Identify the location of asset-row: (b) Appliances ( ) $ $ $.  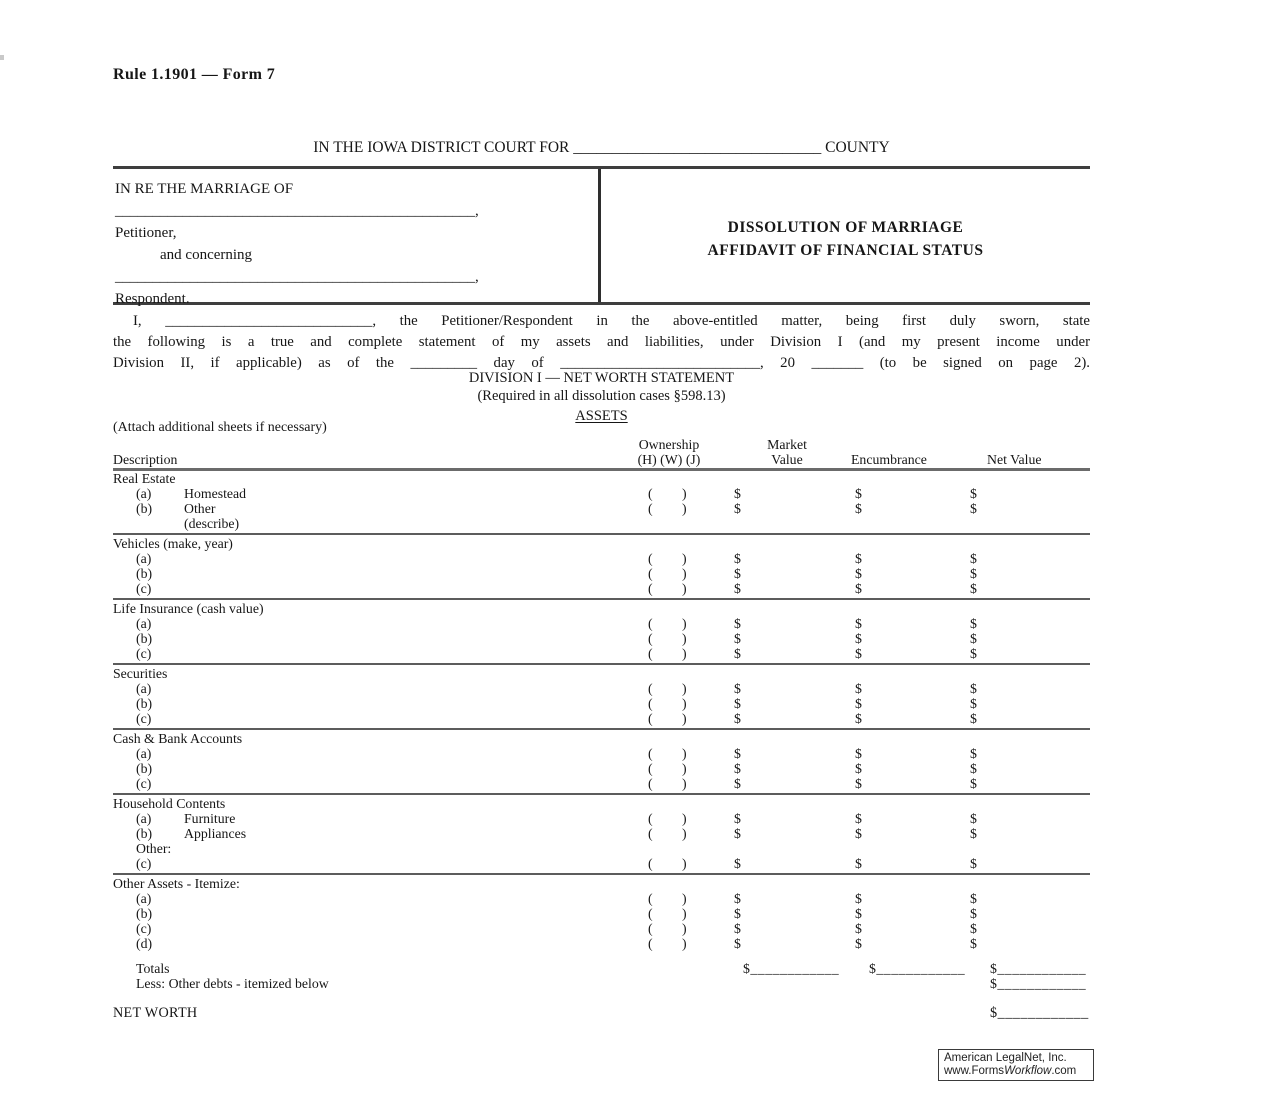
(601, 833).